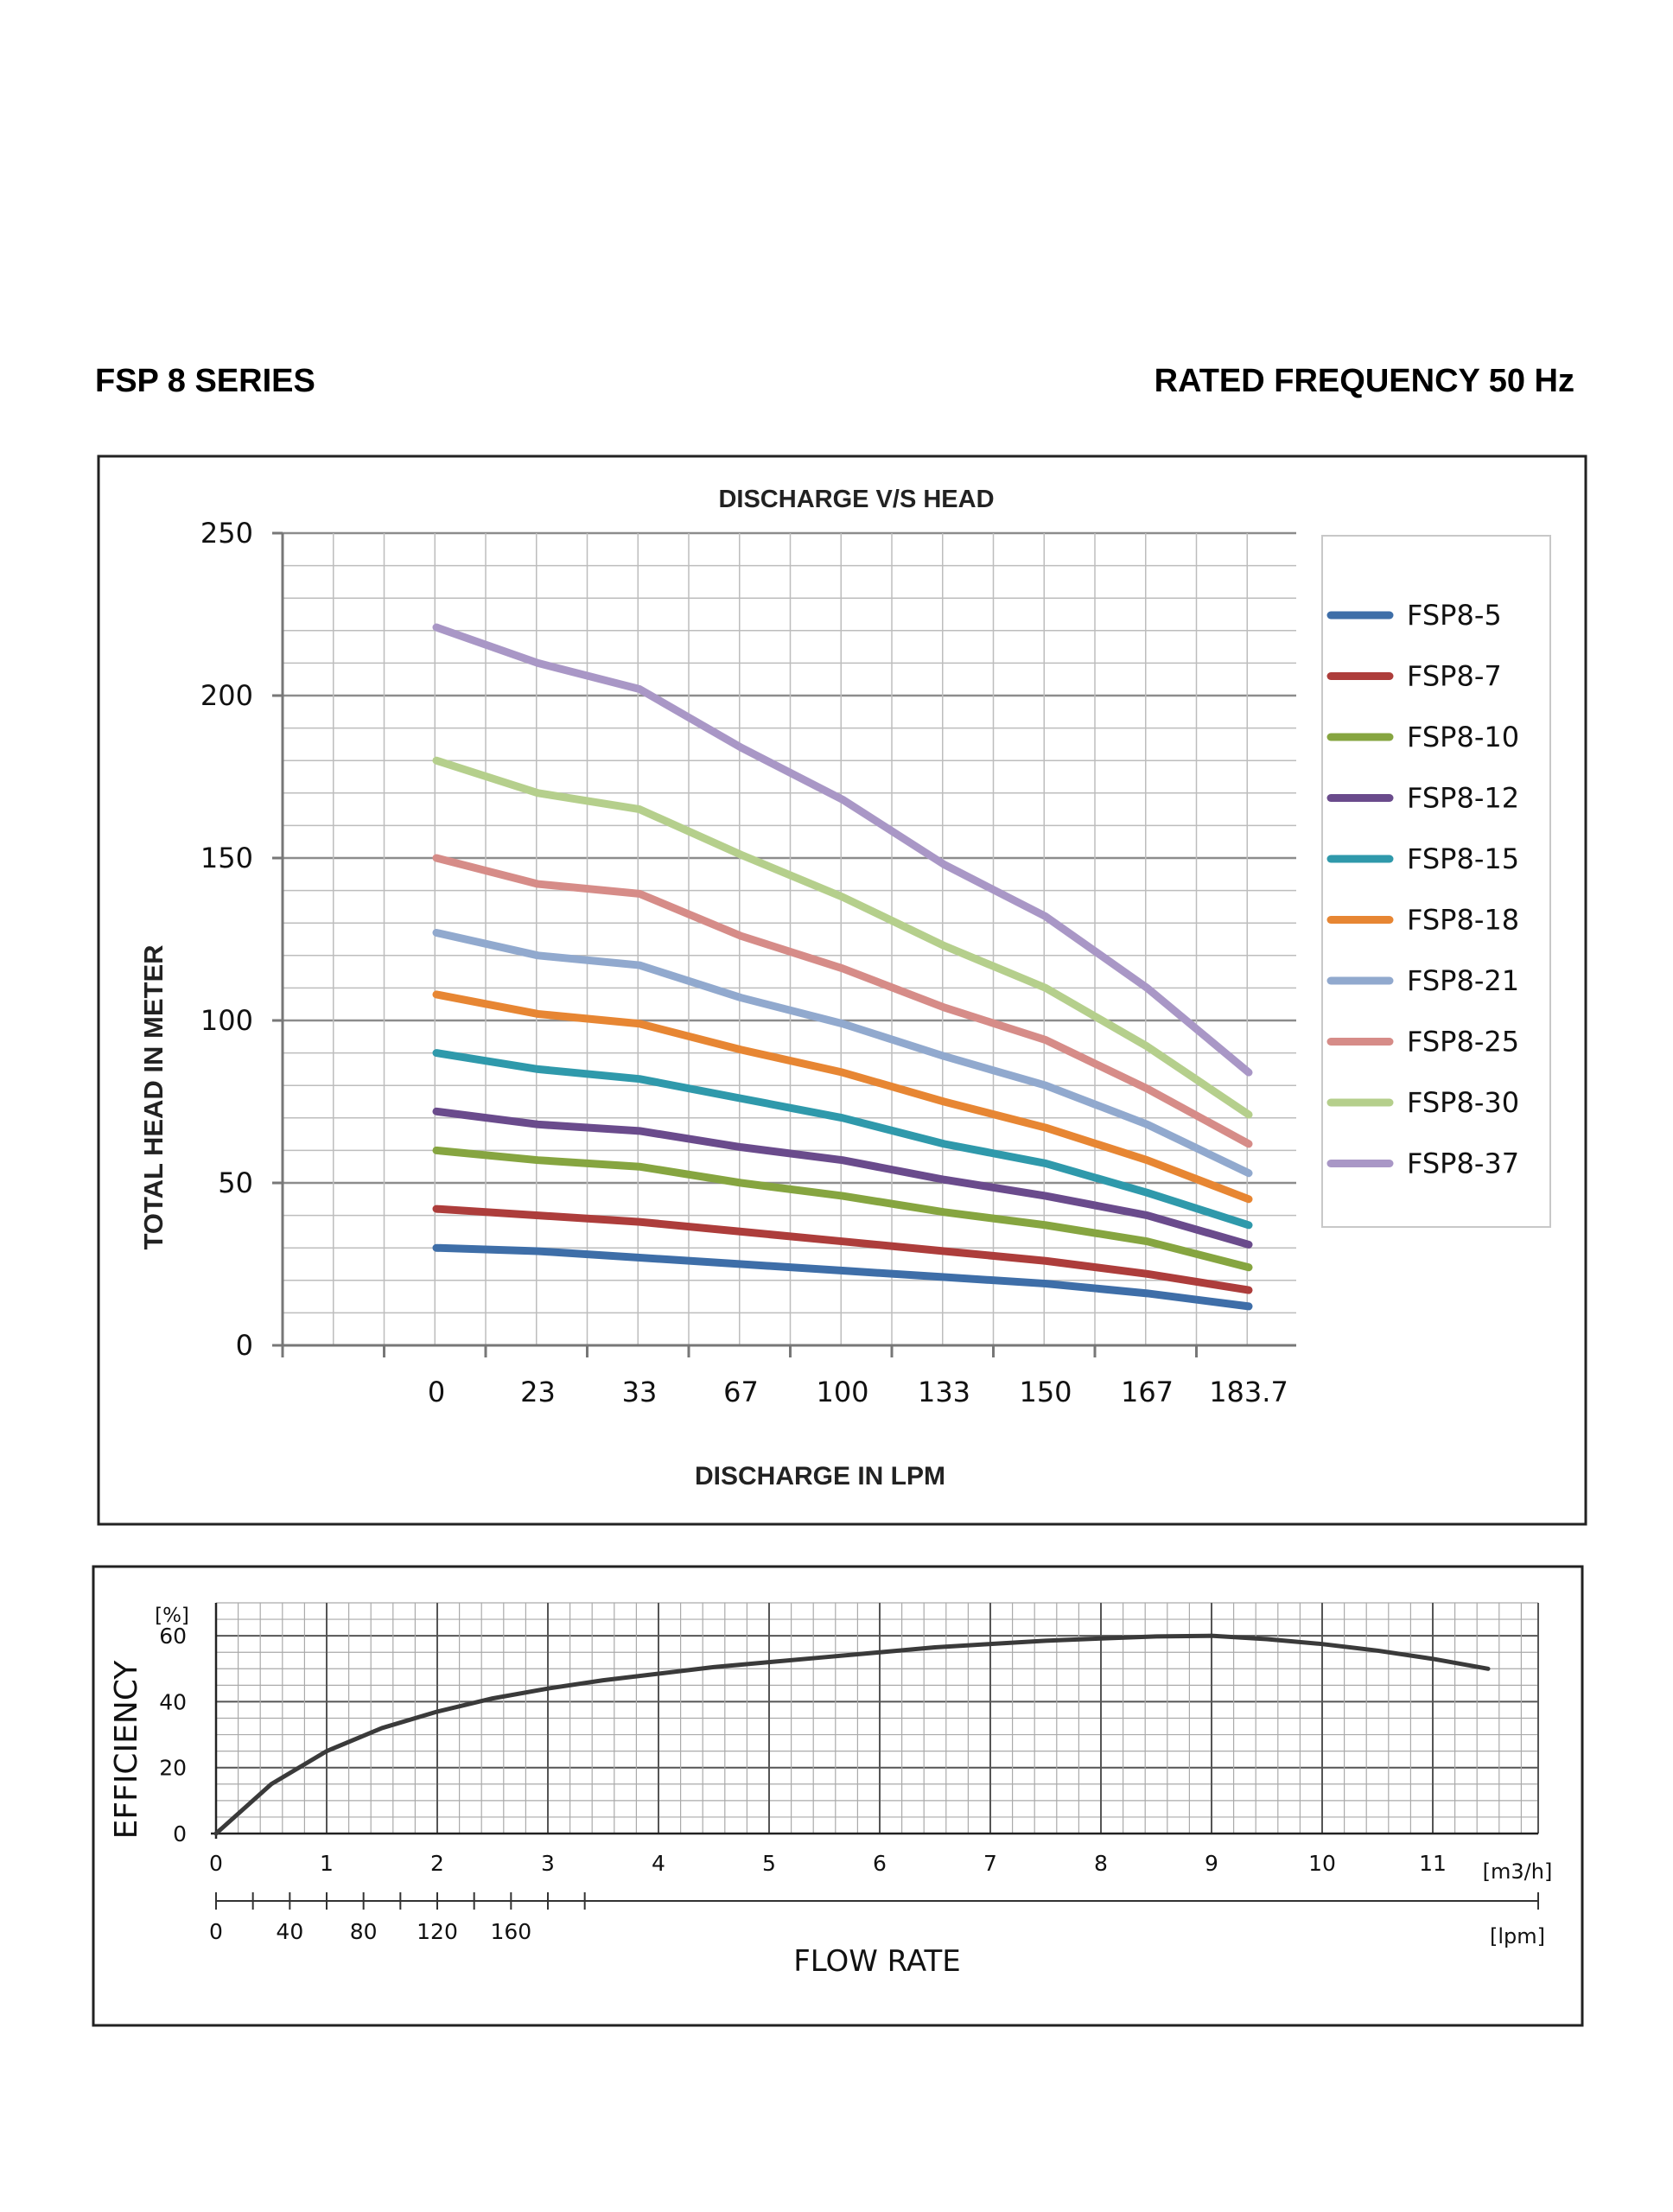 This screenshot has height=2212, width=1673. I want to click on efficiency-x-label: FLOW RATE, so click(877, 1962).